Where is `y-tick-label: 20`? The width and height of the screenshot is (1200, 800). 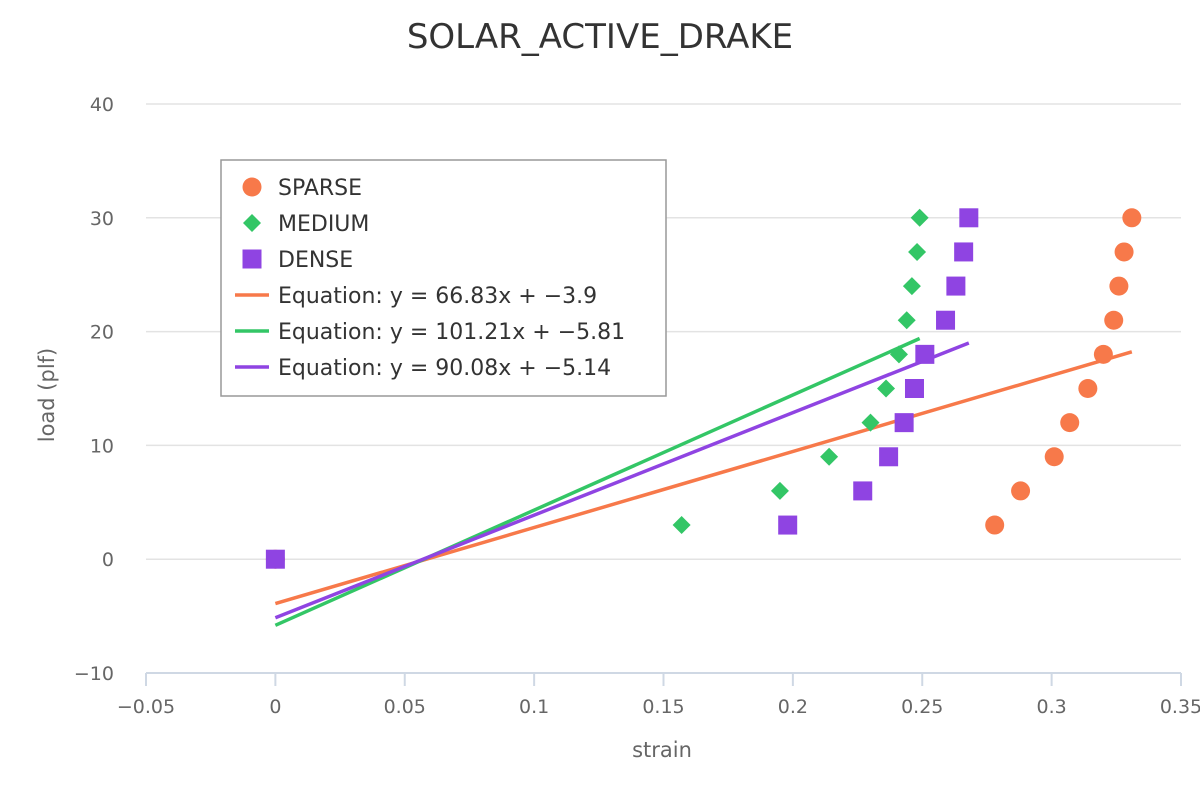
y-tick-label: 20 is located at coordinates (102, 333).